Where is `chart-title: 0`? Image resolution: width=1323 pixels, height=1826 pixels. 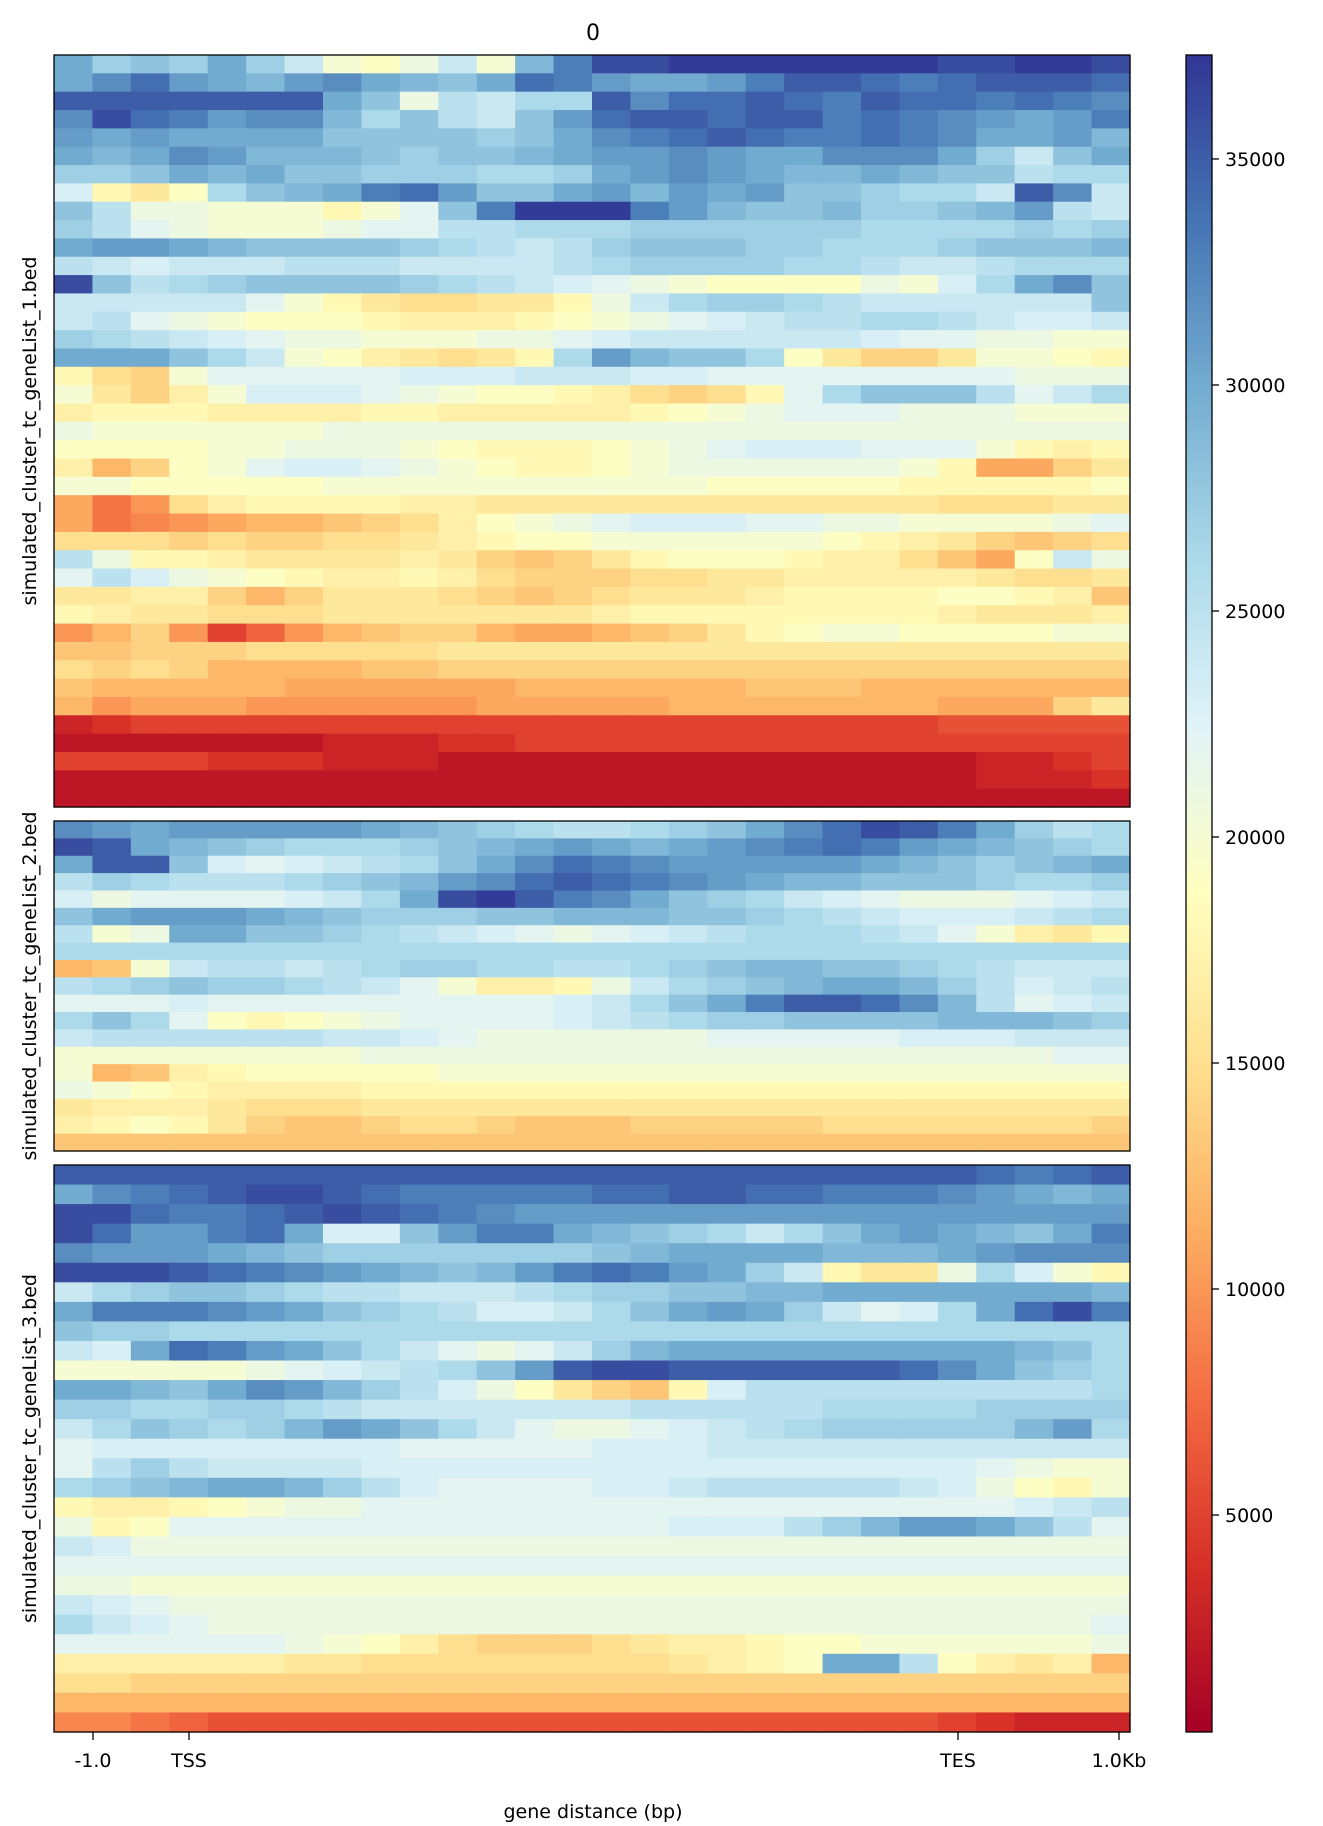
chart-title: 0 is located at coordinates (593, 33).